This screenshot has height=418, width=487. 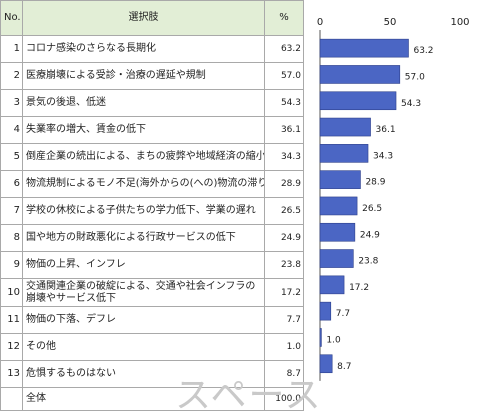 What do you see at coordinates (284, 49) in the screenshot?
I see `row-value: 63.2` at bounding box center [284, 49].